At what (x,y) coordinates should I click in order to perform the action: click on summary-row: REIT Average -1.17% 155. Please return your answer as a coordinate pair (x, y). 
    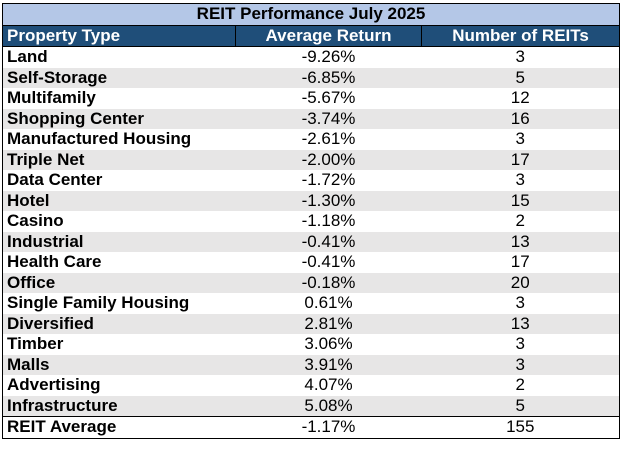
    Looking at the image, I should click on (311, 427).